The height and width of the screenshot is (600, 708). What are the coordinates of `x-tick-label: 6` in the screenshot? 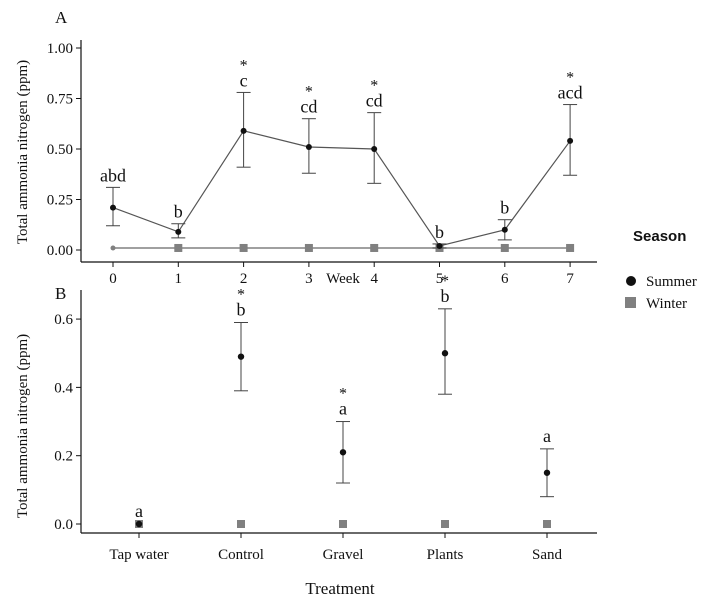 It's located at (505, 279).